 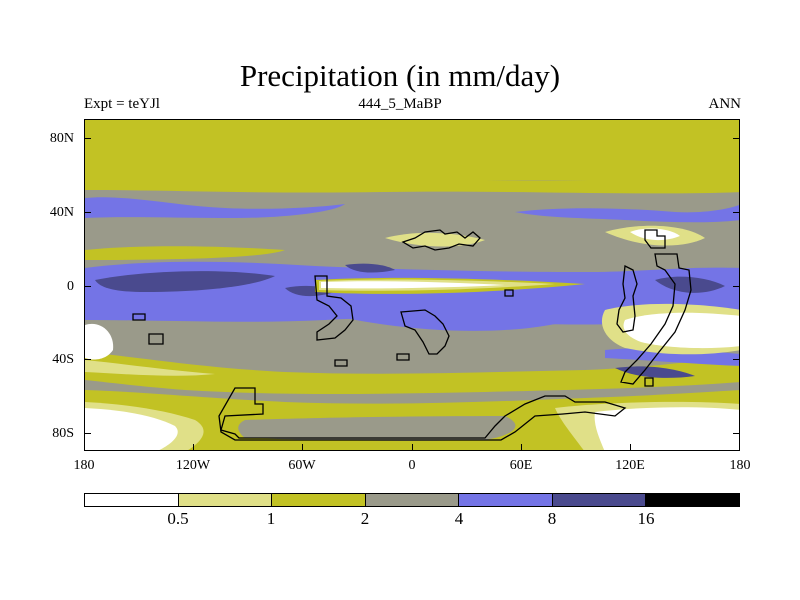 What do you see at coordinates (736, 212) in the screenshot?
I see `ytick-right-40N` at bounding box center [736, 212].